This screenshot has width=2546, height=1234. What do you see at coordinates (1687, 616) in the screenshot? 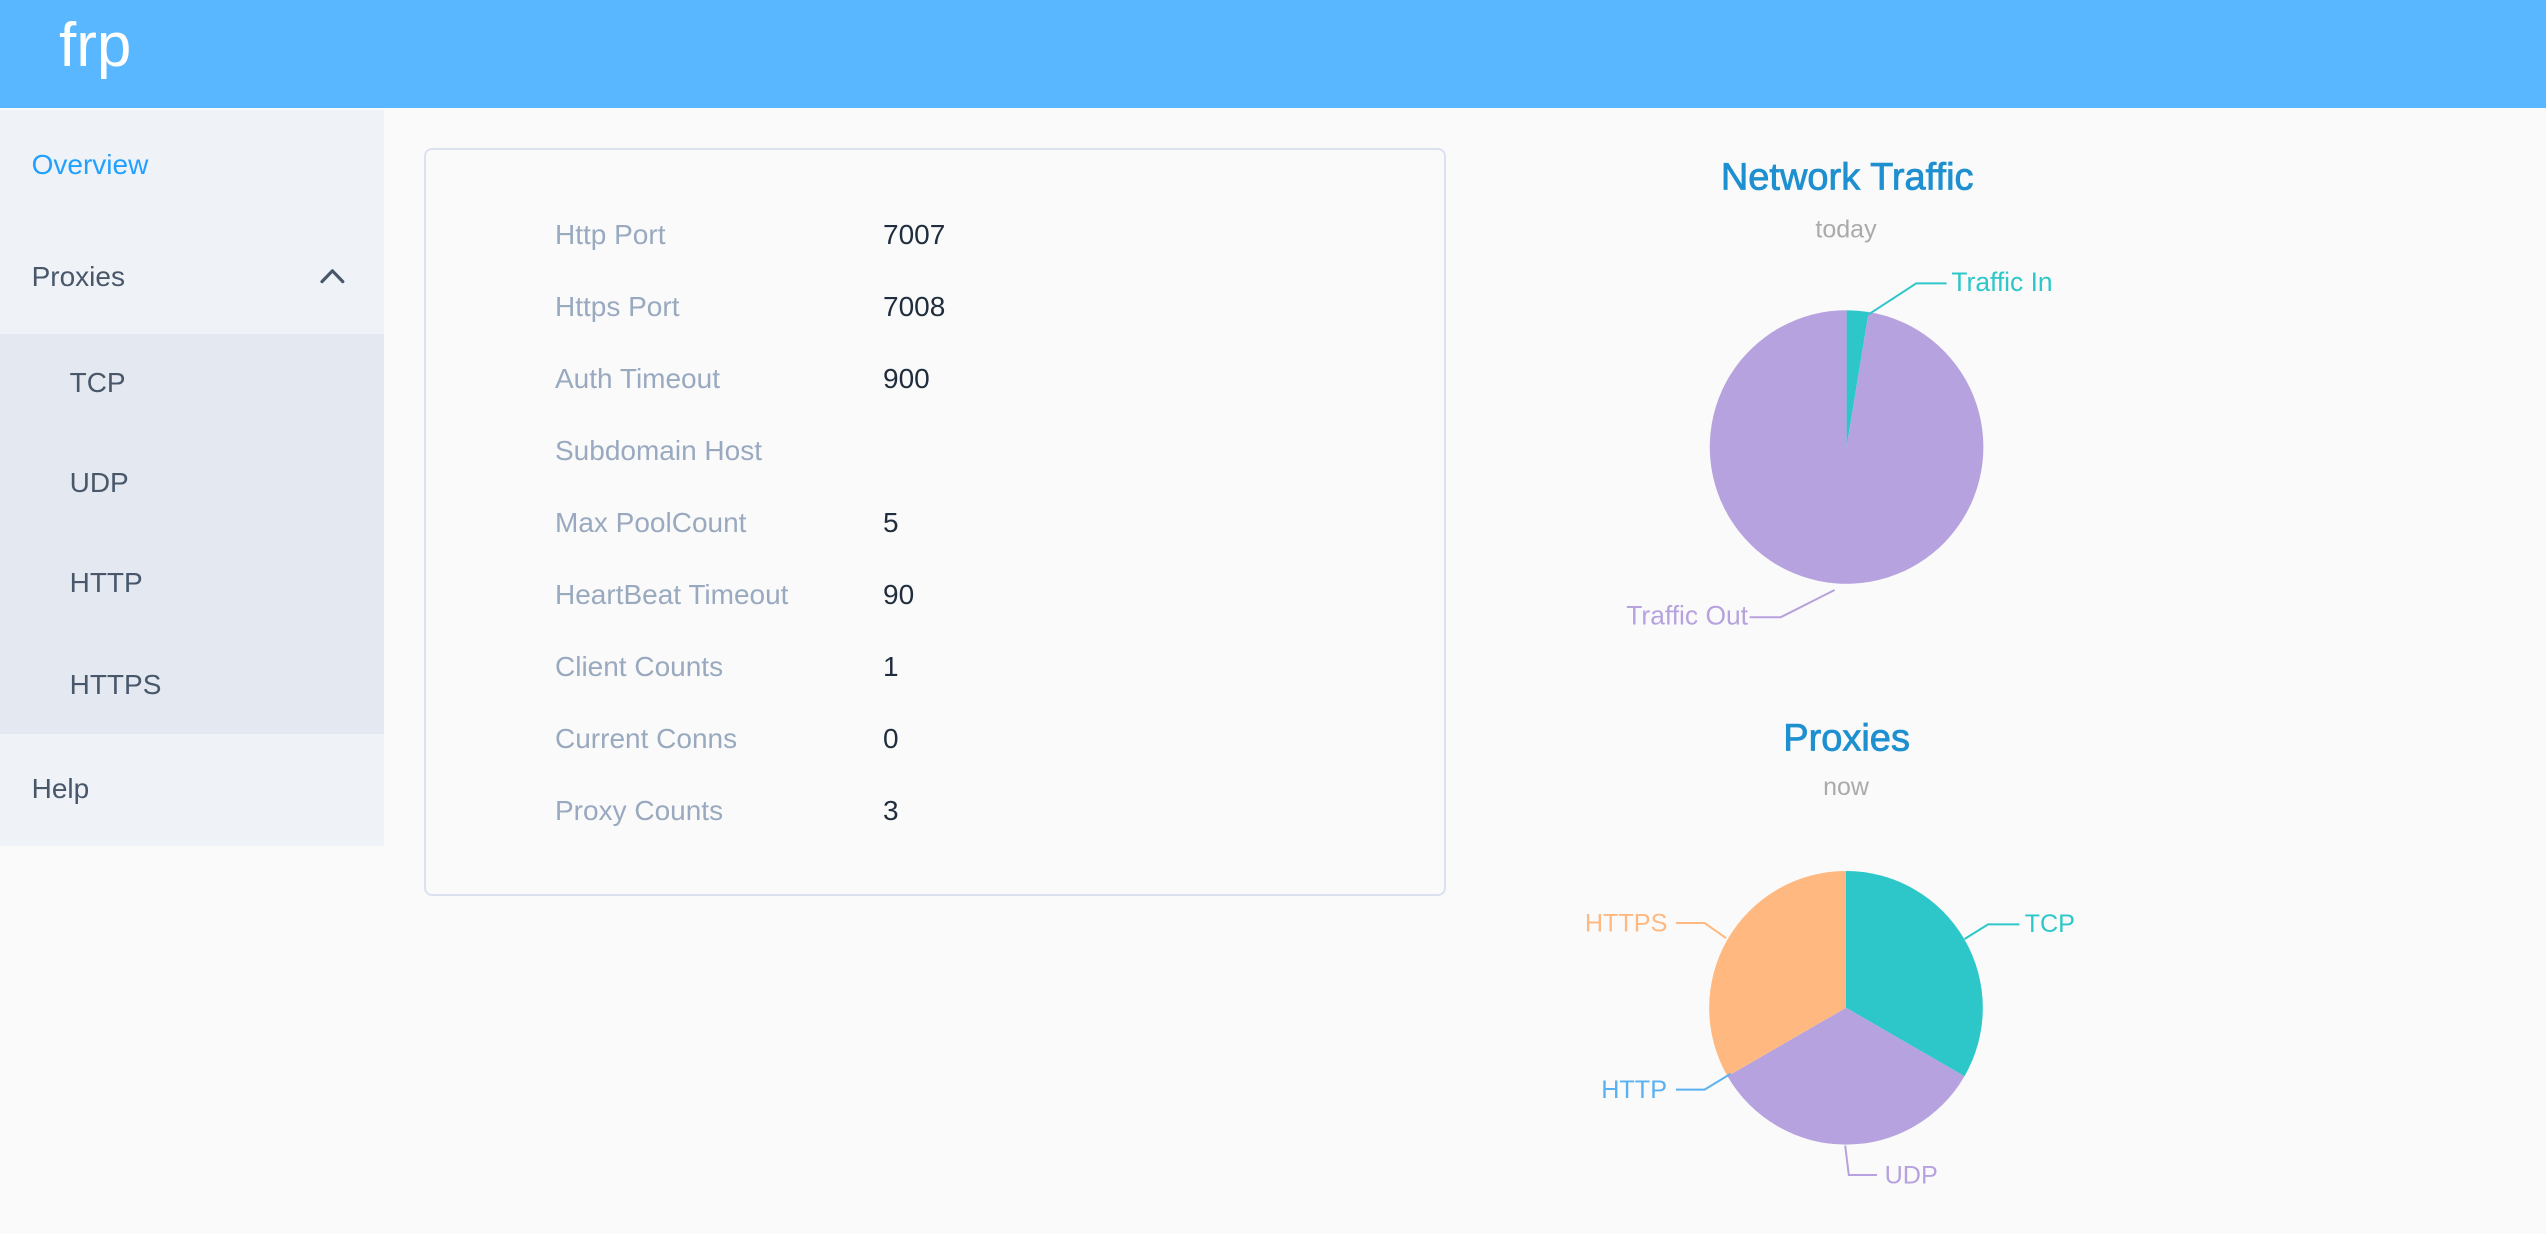
I see `svg-text: Traffic Out` at bounding box center [1687, 616].